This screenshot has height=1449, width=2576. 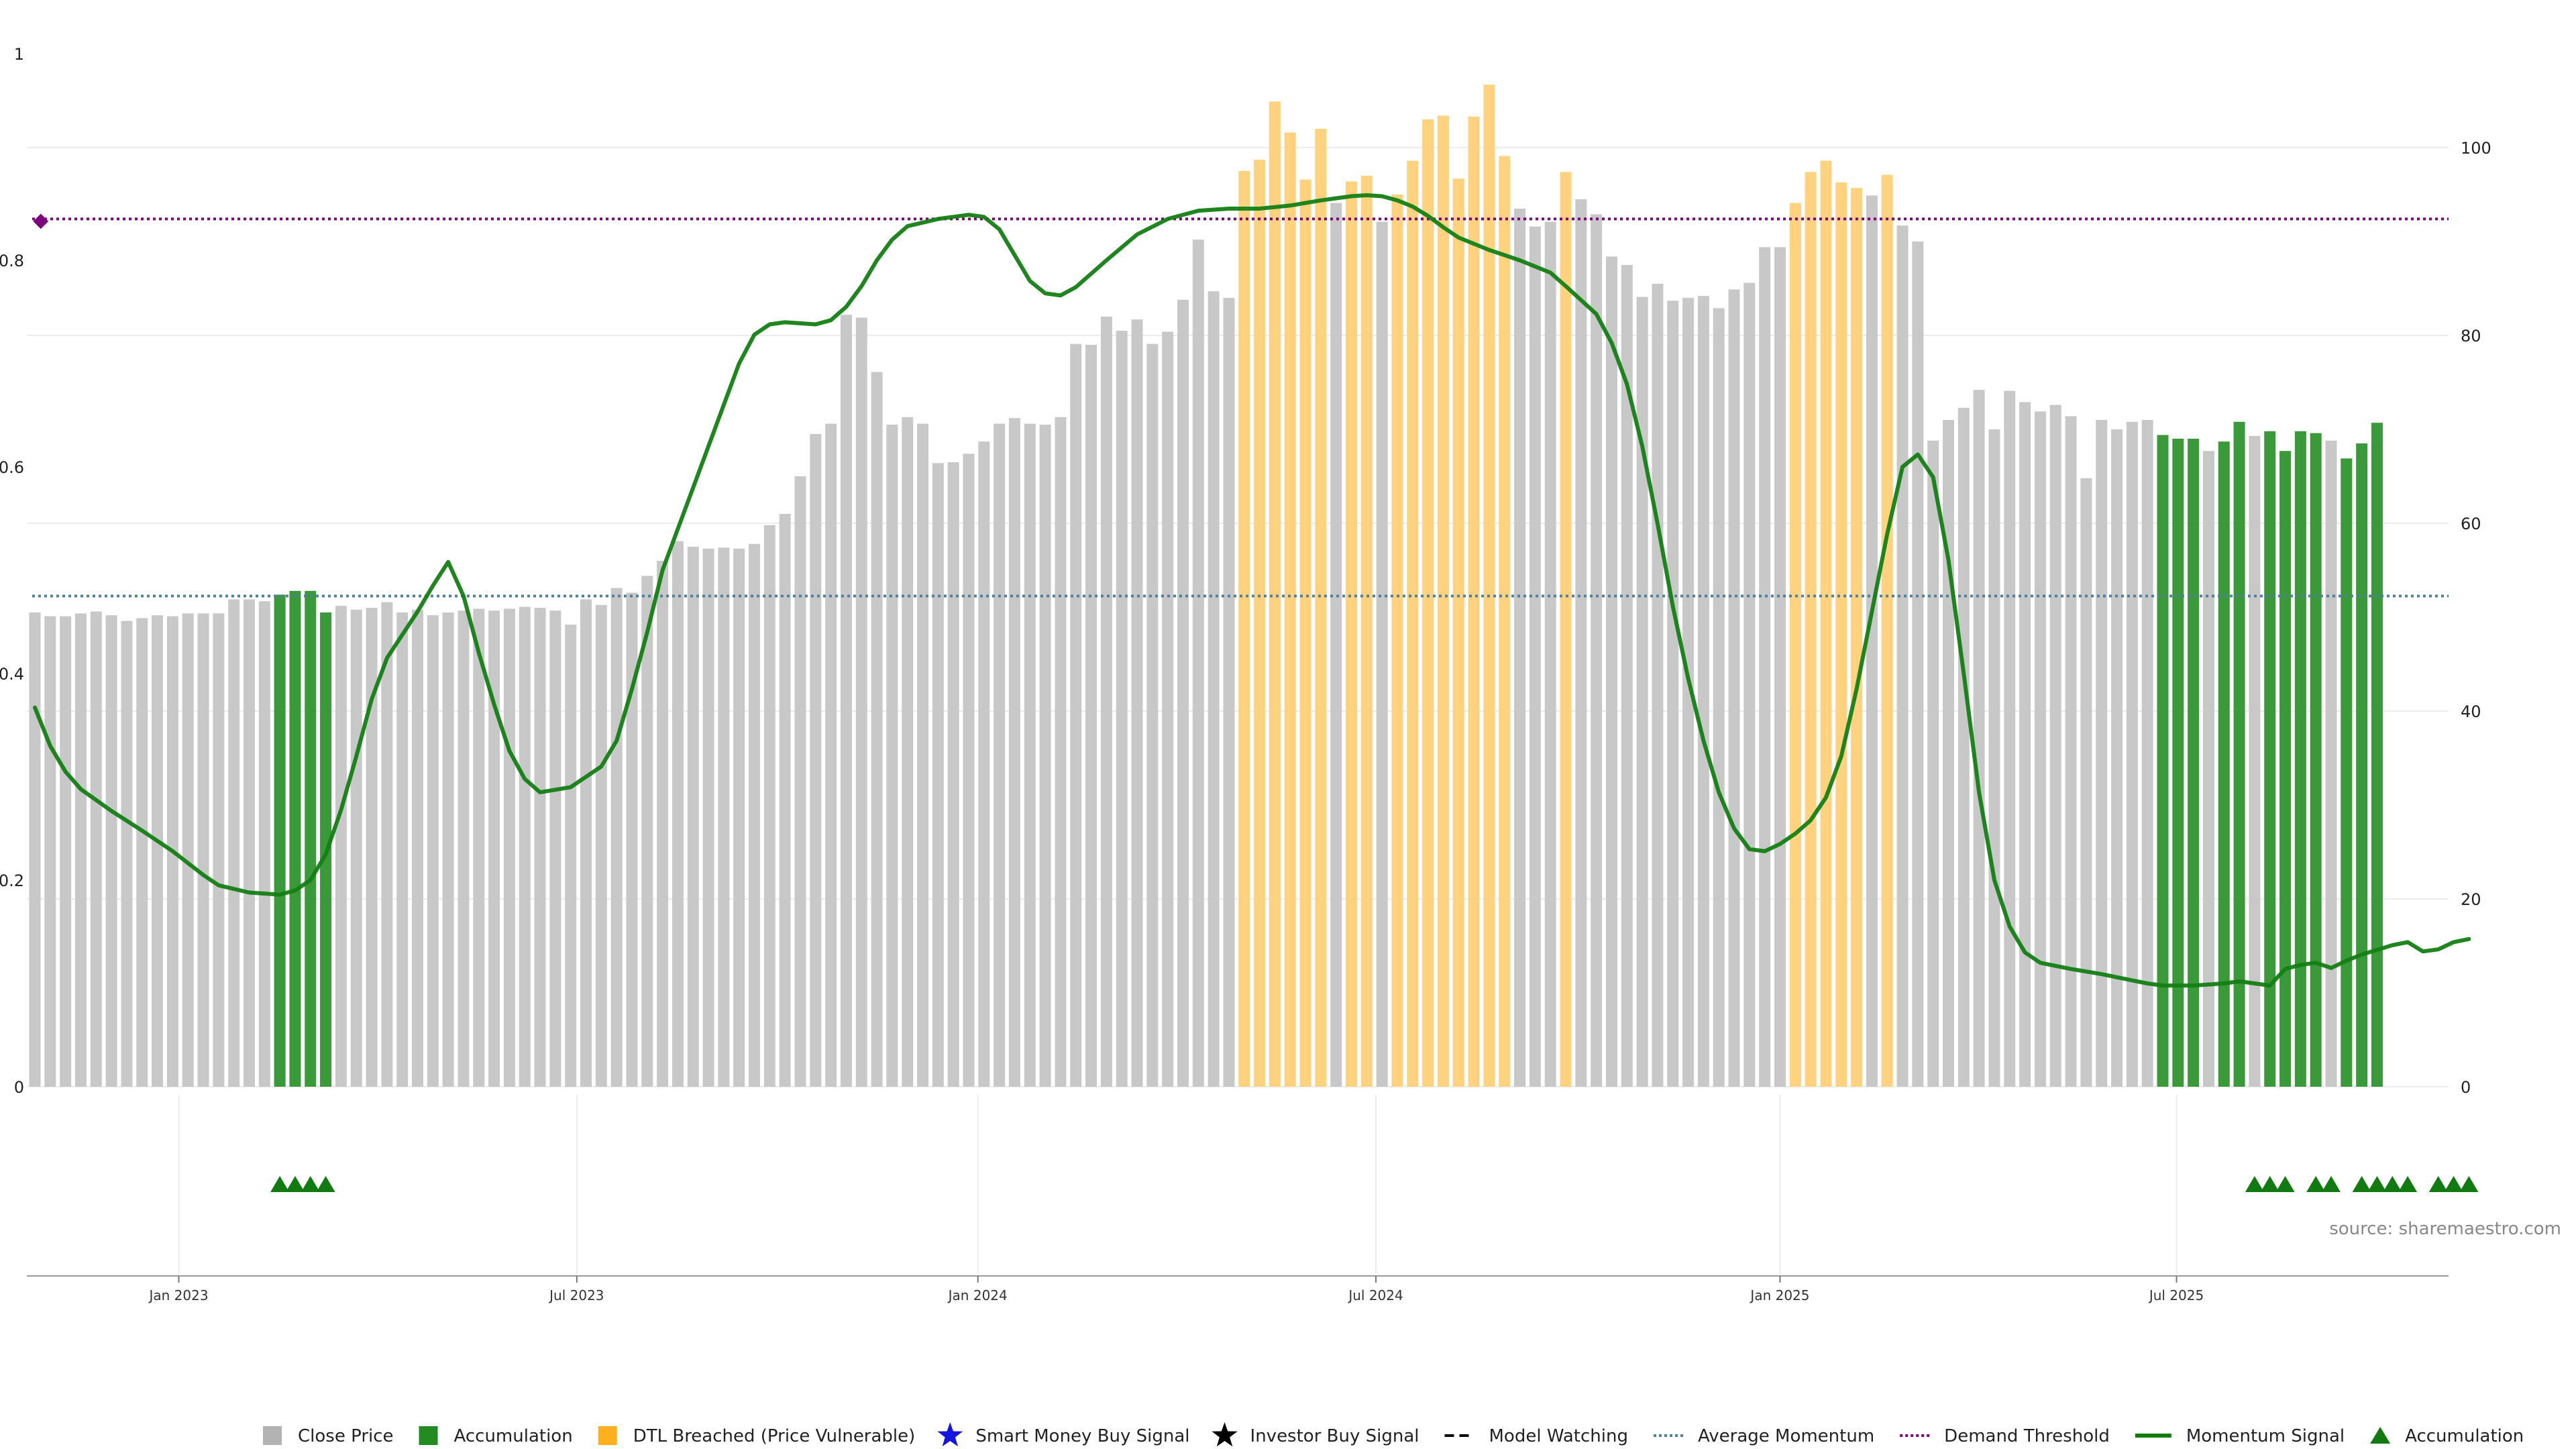 I want to click on left-tick-label: 0.2, so click(x=12, y=880).